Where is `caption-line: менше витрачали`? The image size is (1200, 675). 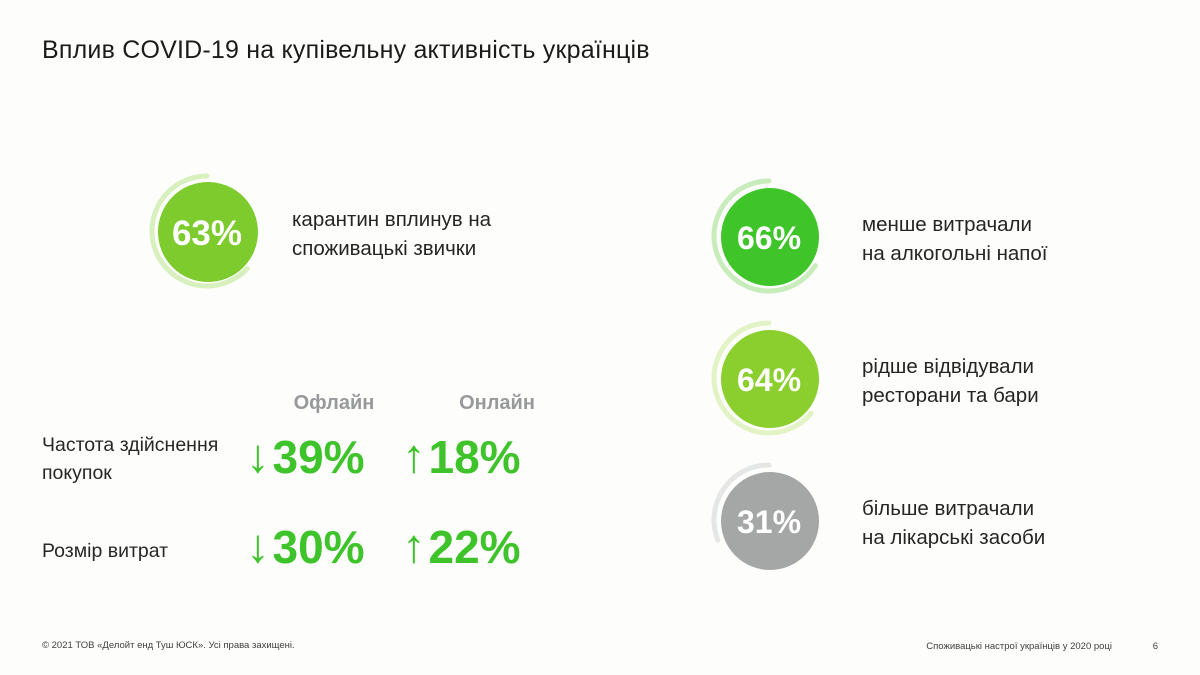
caption-line: менше витрачали is located at coordinates (947, 224).